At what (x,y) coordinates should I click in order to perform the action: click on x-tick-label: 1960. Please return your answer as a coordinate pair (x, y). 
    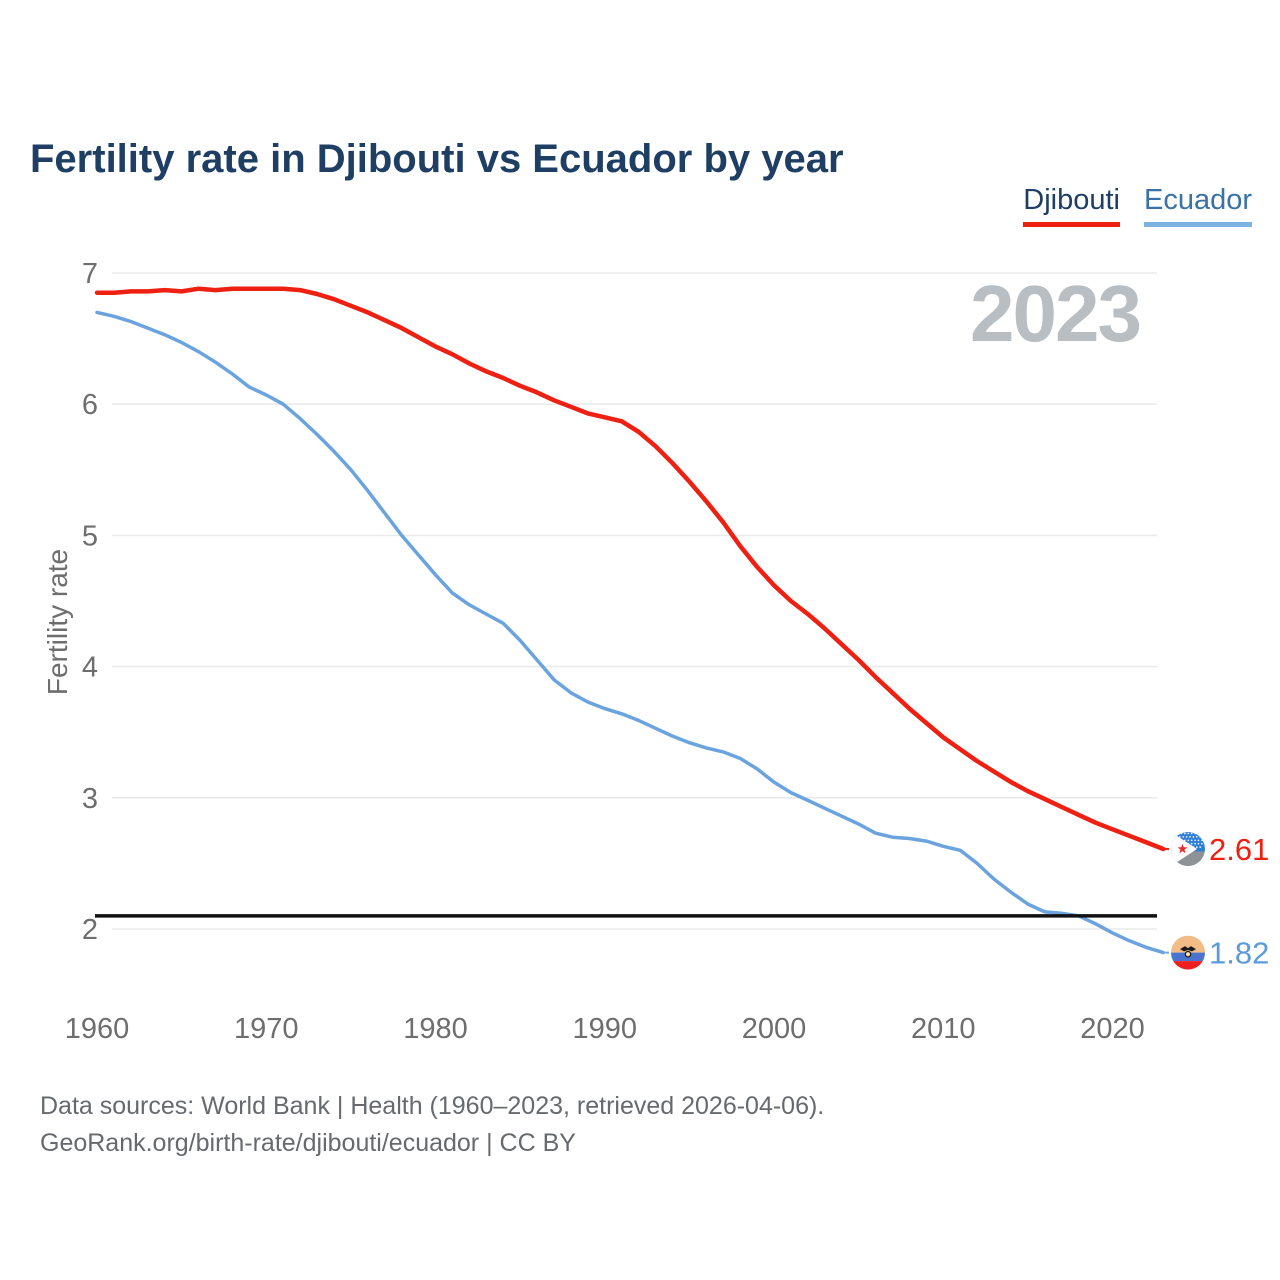
    Looking at the image, I should click on (97, 1029).